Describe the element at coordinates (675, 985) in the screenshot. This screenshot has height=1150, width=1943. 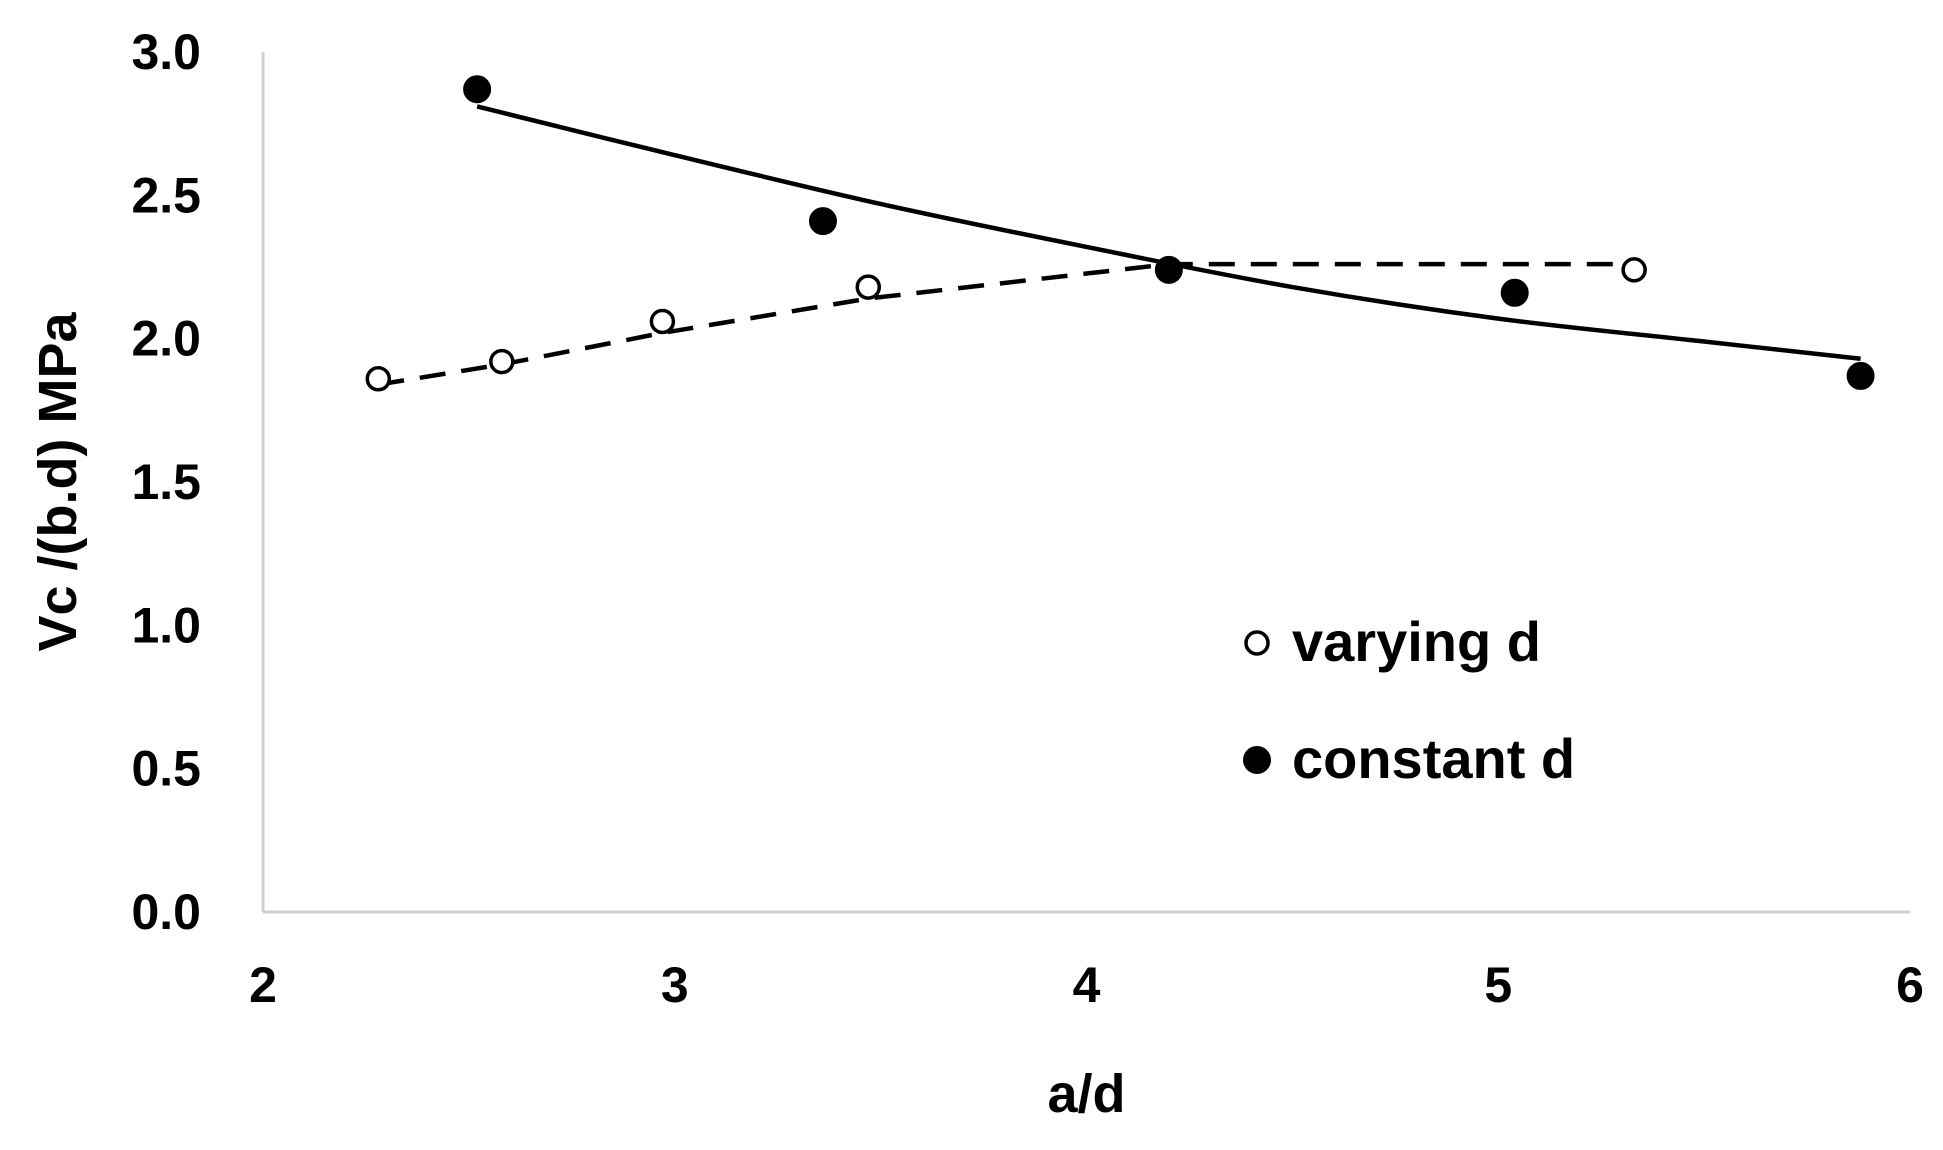
I see `x-tick-label: 3` at that location.